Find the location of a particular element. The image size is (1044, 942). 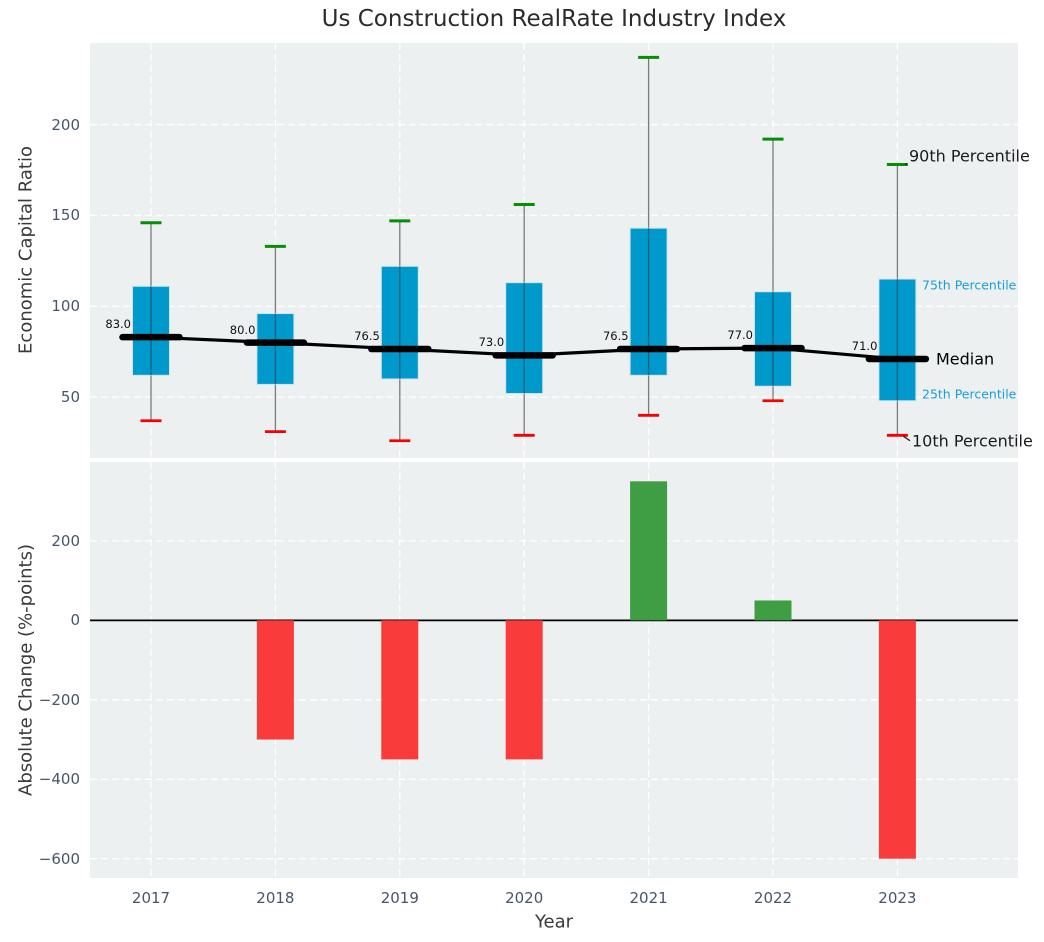

annotation-p90: 90th Percentile is located at coordinates (969, 156).